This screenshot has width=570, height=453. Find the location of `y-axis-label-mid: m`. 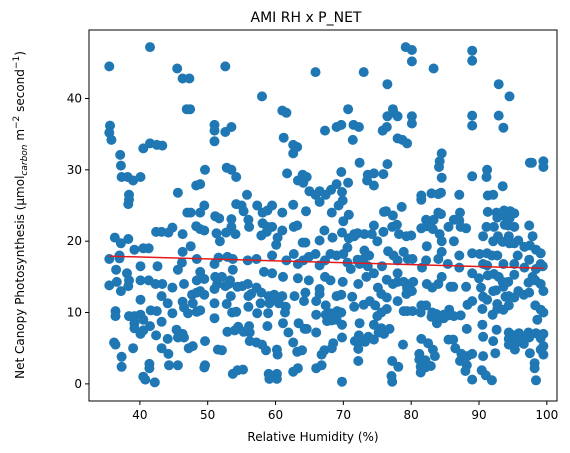

y-axis-label-mid: m is located at coordinates (20, 137).